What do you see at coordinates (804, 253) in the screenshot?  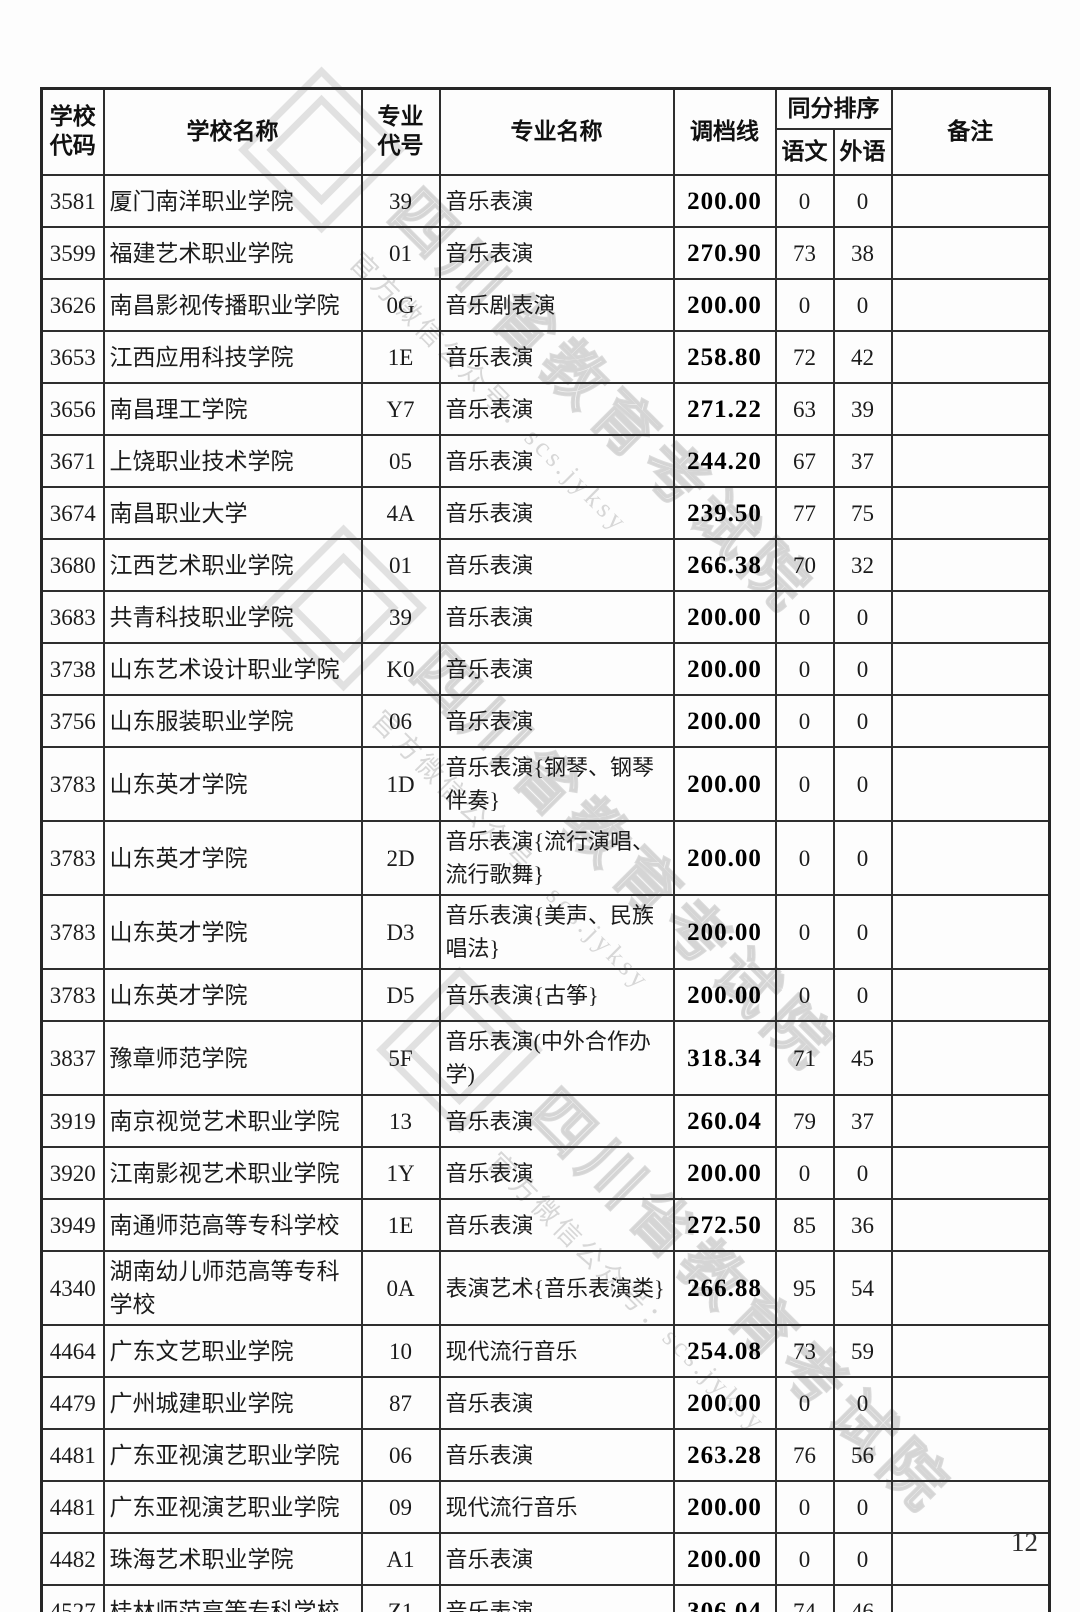 I see `chinese-rank-cell: 73` at bounding box center [804, 253].